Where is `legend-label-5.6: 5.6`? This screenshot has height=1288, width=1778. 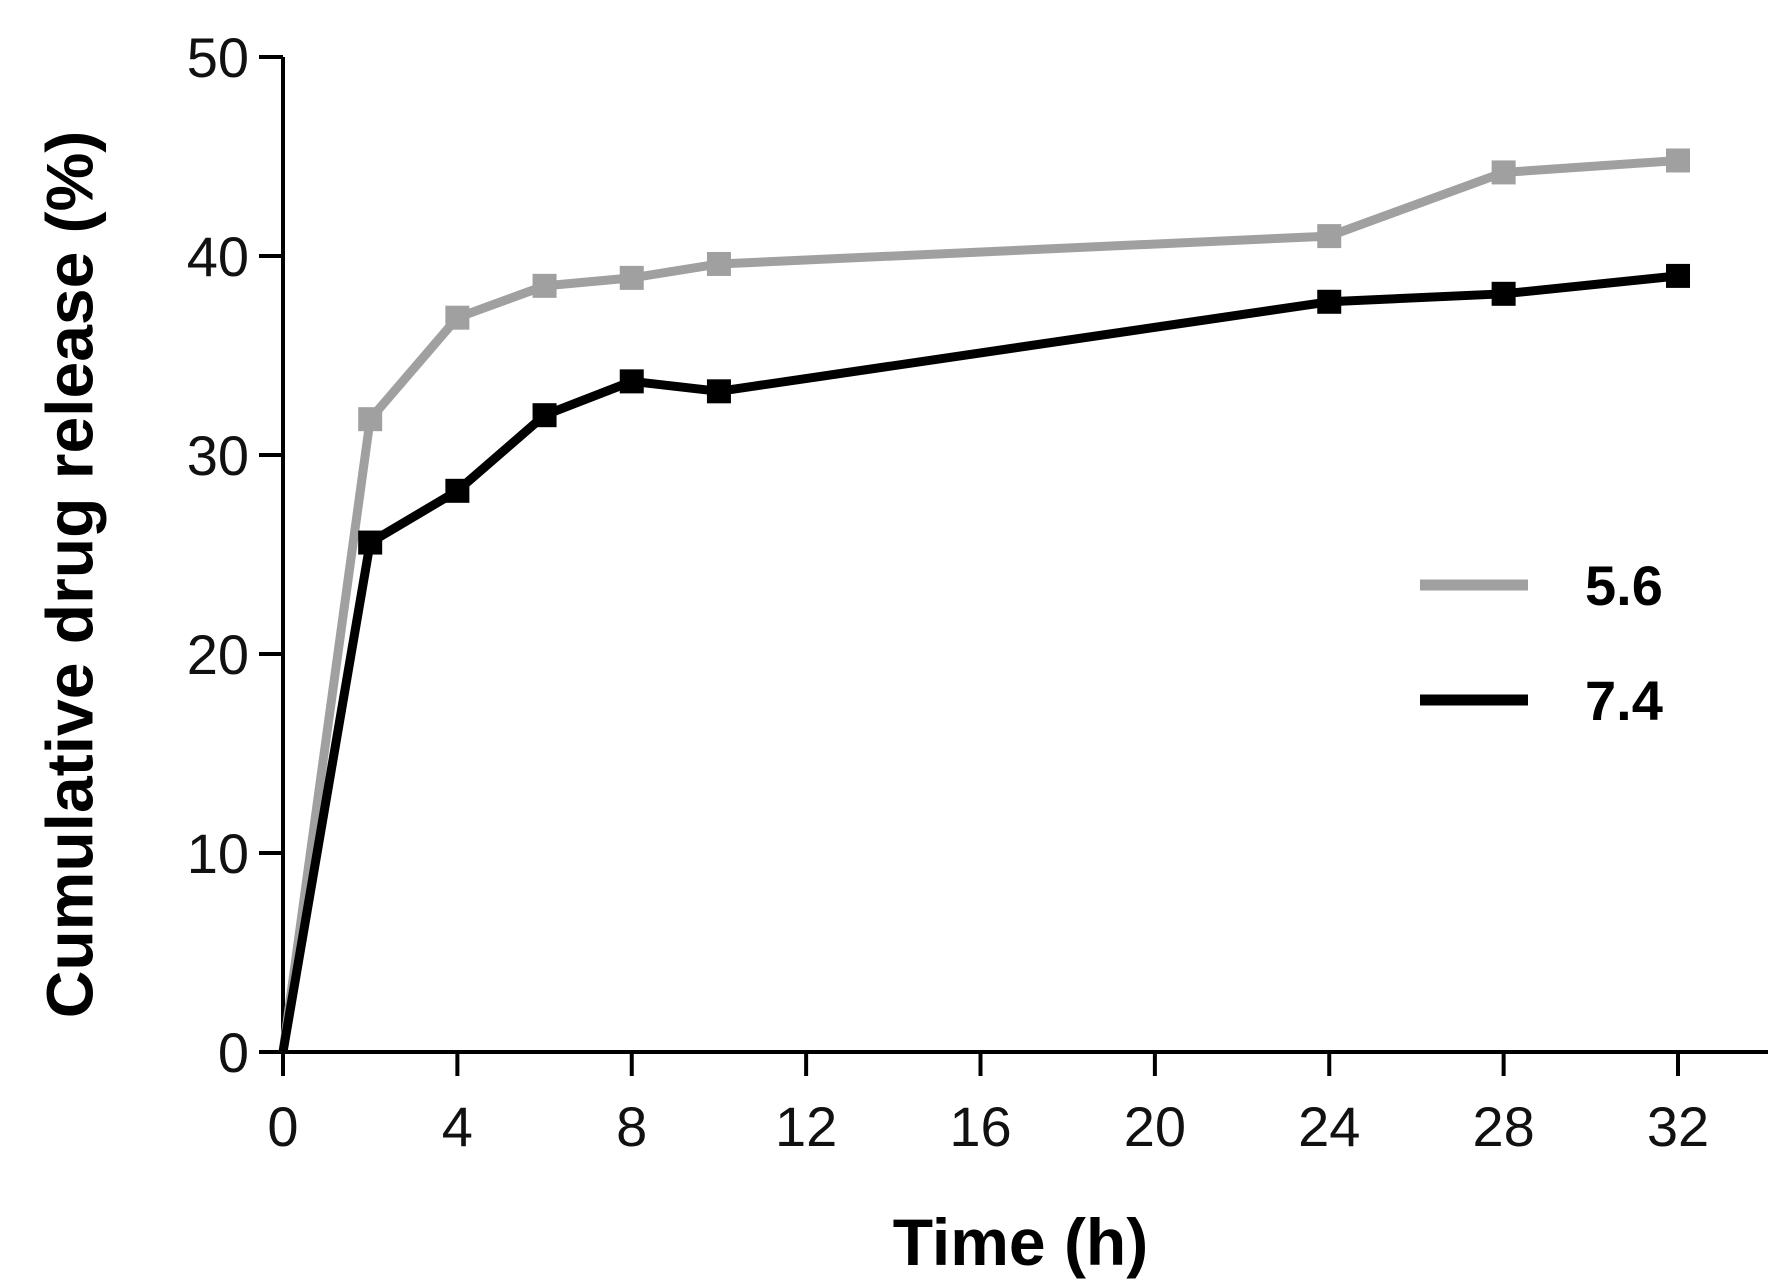 legend-label-5.6: 5.6 is located at coordinates (1624, 585).